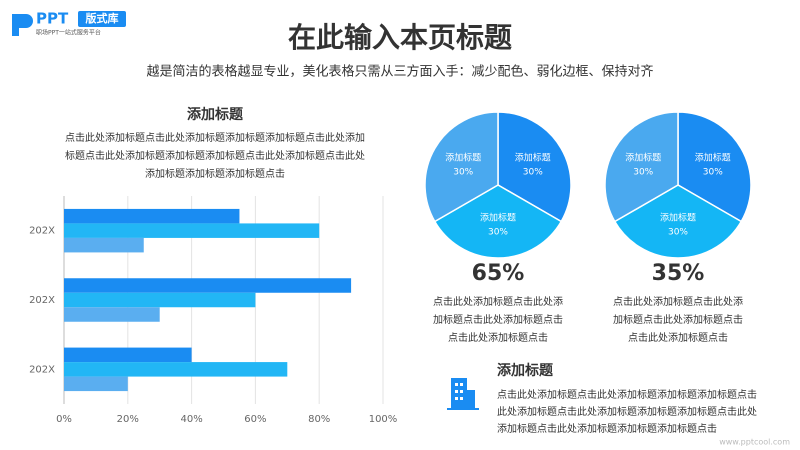 This screenshot has height=450, width=800. What do you see at coordinates (68, 33) in the screenshot?
I see `logo-sub: 职场PPT一站式服务平台` at bounding box center [68, 33].